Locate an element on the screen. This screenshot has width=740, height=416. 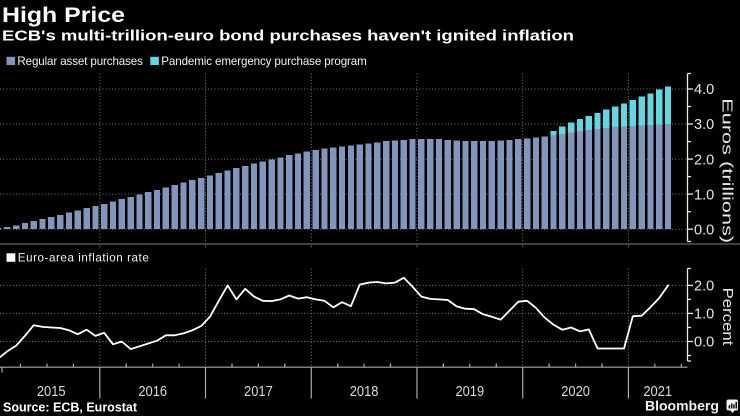
svg-text: 3.0 is located at coordinates (704, 125).